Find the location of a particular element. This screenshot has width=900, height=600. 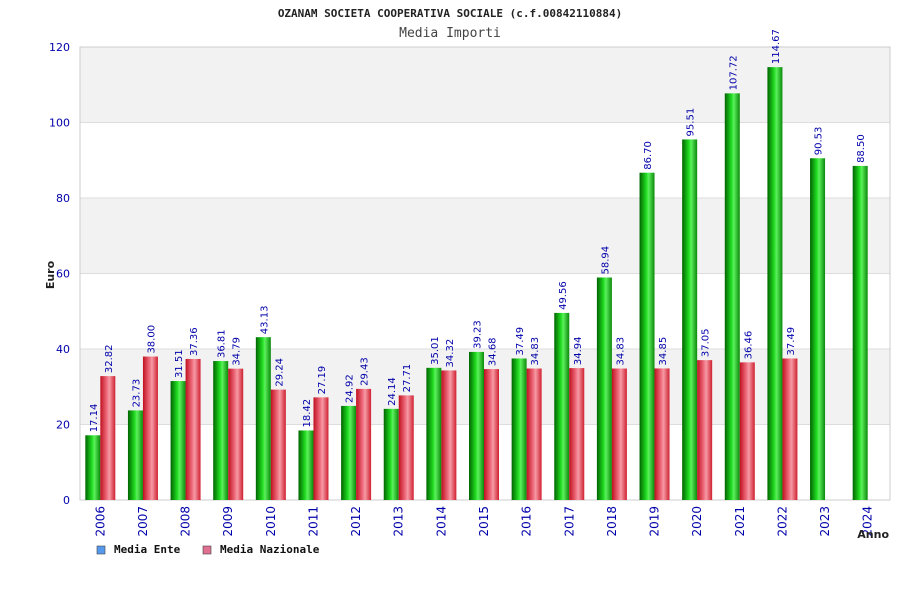

bar-media-ente-2021 is located at coordinates (732, 297).